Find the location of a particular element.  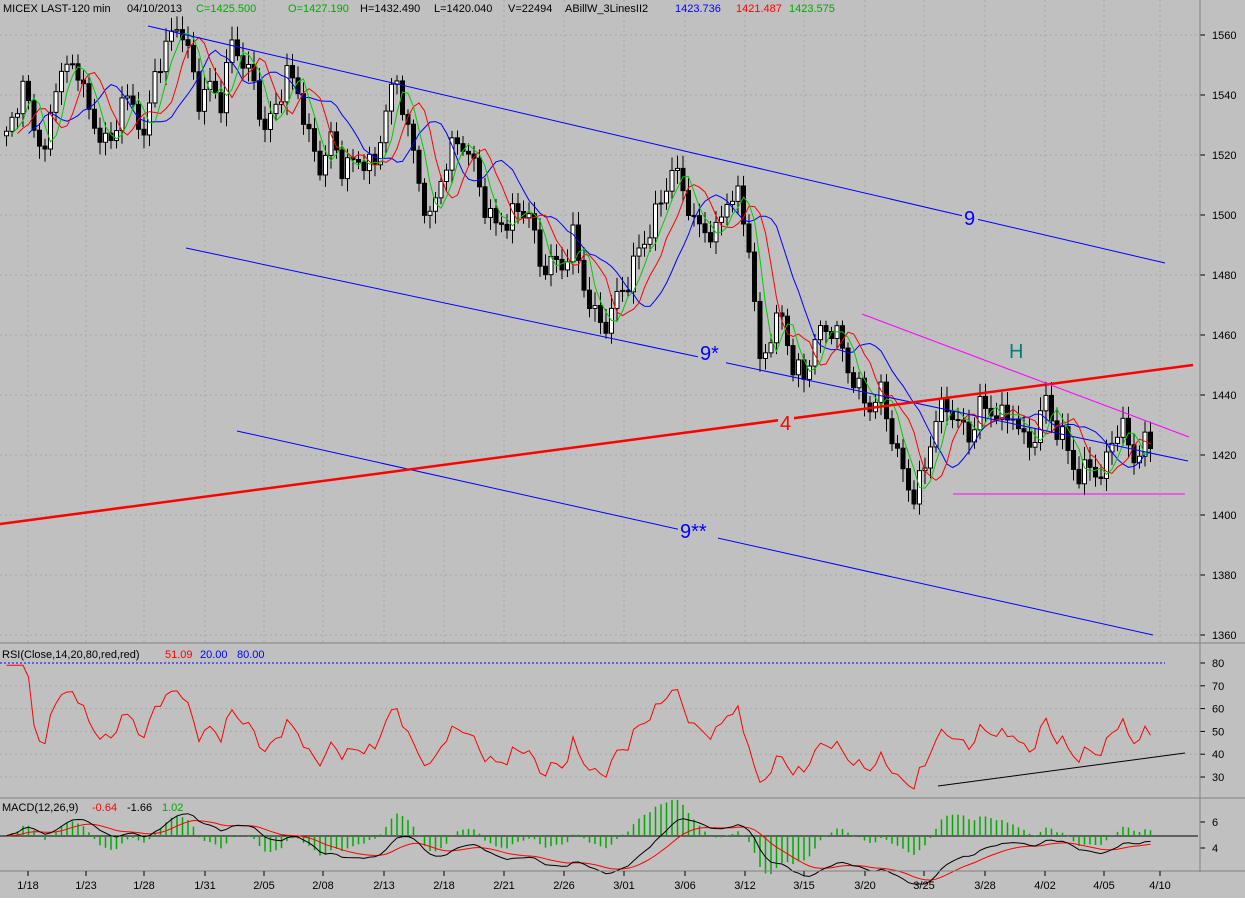

rsi-title: RSI(Close,14,20,80,red,red) is located at coordinates (71, 655).